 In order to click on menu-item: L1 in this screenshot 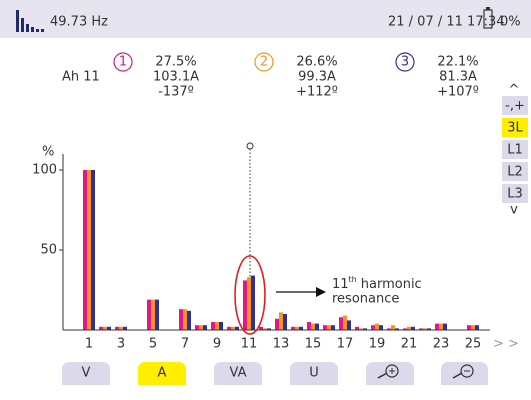, I will do `click(515, 149)`.